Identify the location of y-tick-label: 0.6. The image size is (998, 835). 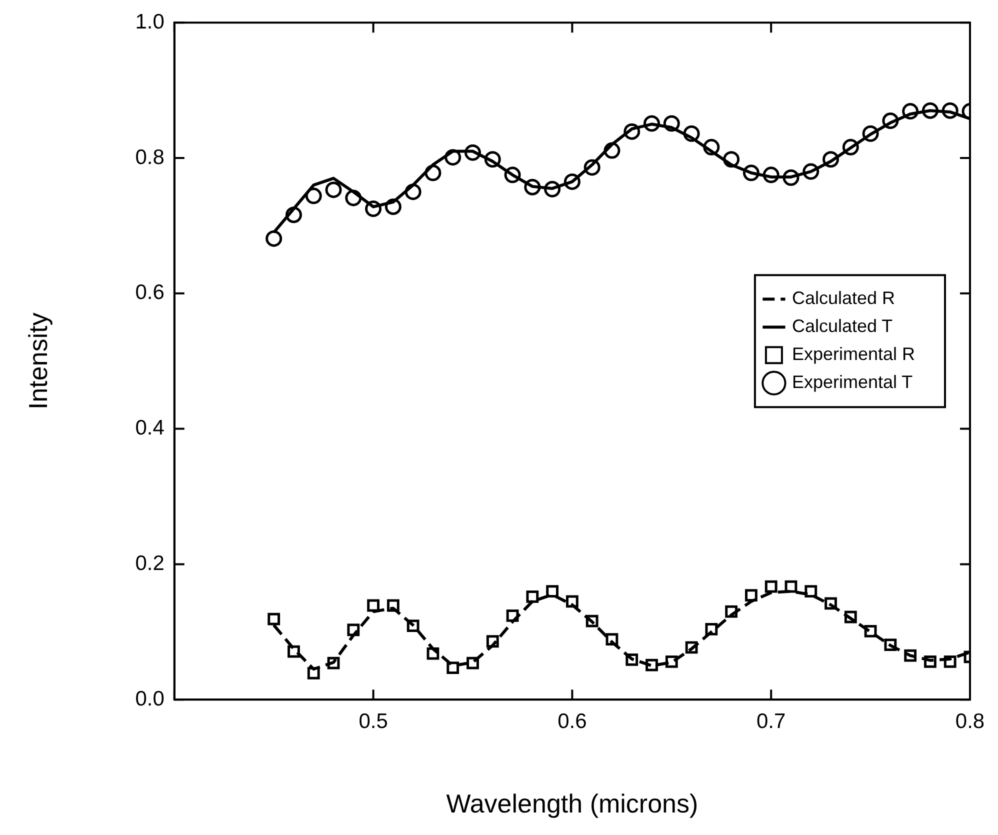
(149, 292).